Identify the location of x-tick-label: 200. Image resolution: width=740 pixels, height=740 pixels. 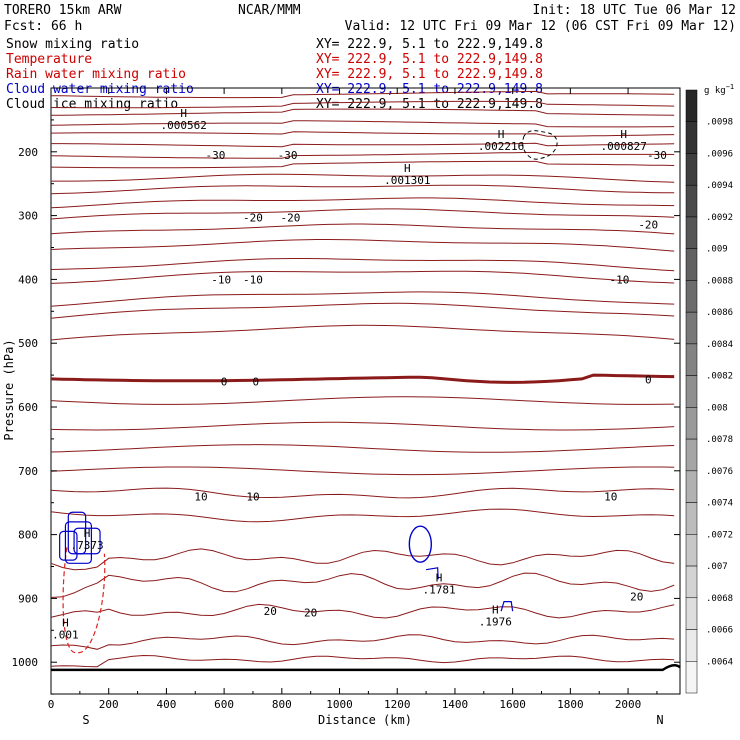
(109, 704).